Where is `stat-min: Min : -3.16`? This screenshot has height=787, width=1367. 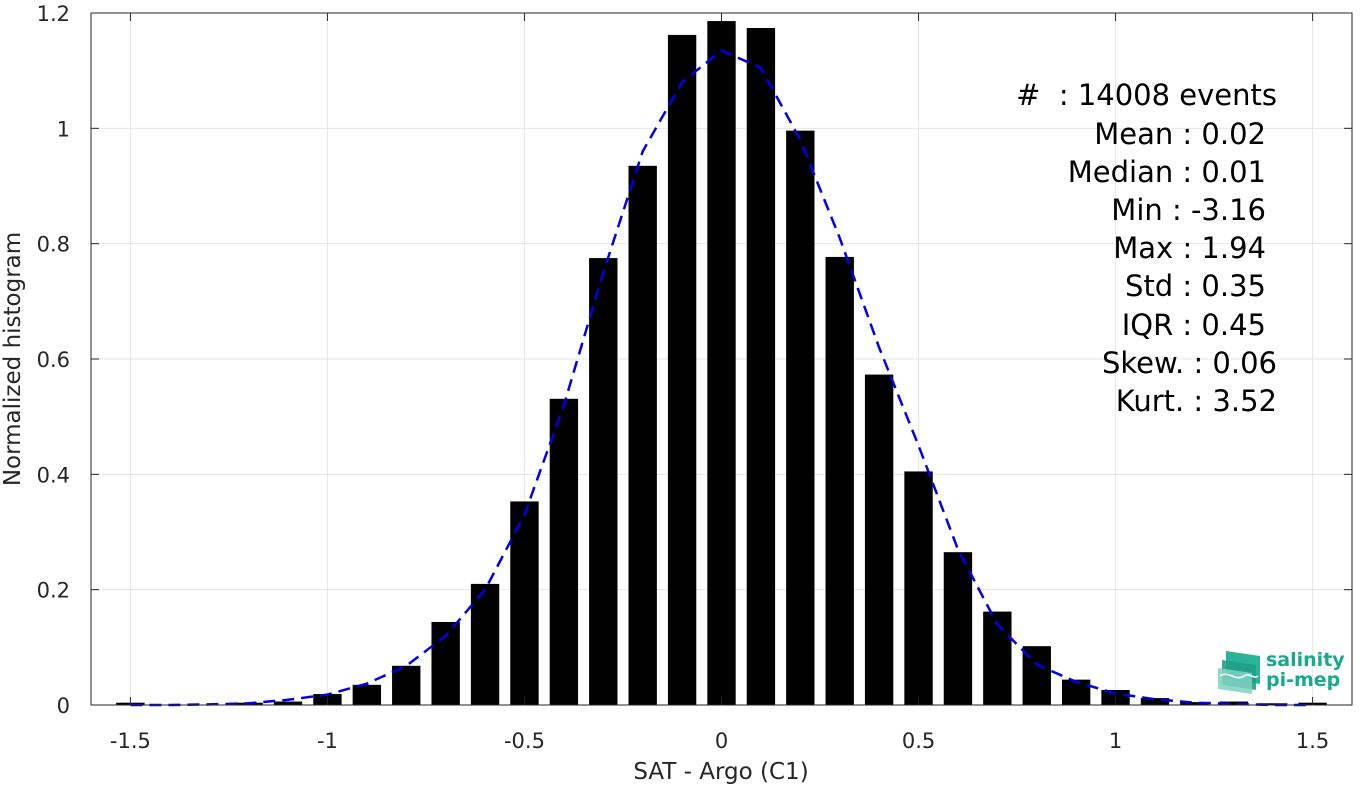 stat-min: Min : -3.16 is located at coordinates (1188, 210).